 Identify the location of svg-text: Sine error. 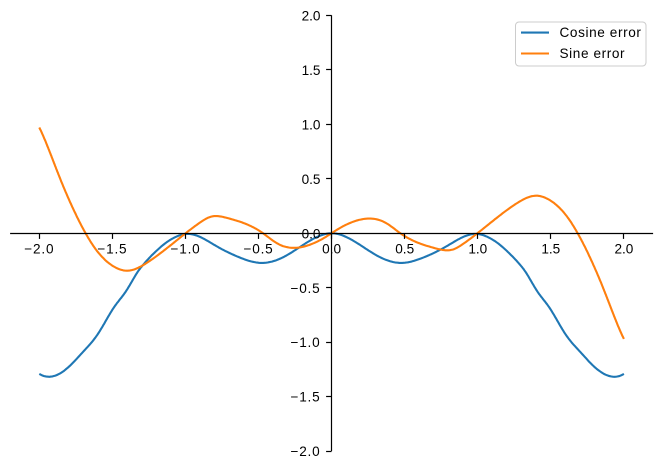
(593, 53).